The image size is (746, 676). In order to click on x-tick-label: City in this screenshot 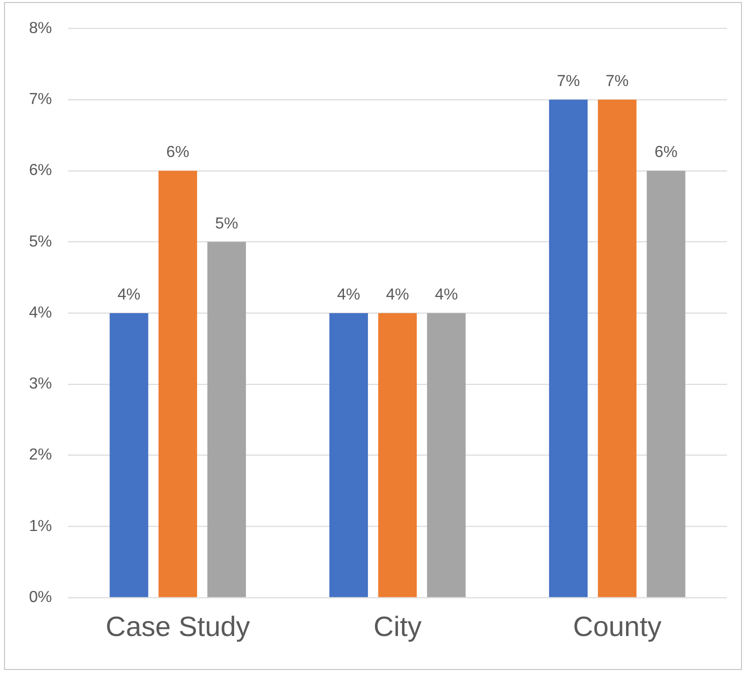, I will do `click(397, 626)`.